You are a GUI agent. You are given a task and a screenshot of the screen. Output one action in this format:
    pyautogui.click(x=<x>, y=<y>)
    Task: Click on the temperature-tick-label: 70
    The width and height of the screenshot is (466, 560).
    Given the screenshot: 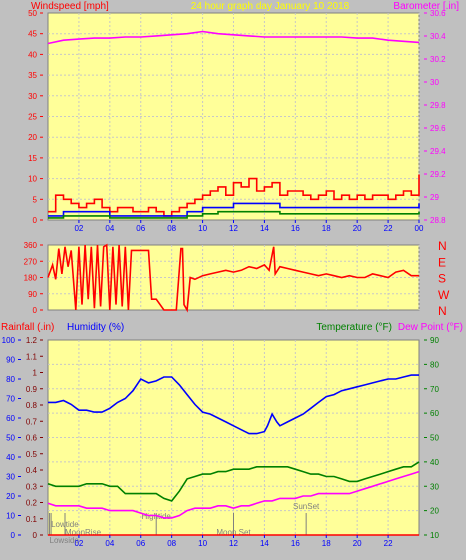 What is the action you would take?
    pyautogui.click(x=434, y=389)
    